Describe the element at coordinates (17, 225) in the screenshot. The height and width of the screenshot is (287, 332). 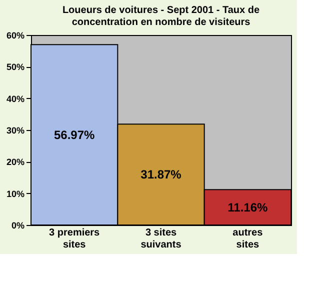
I see `y-tick-label: 0%` at that location.